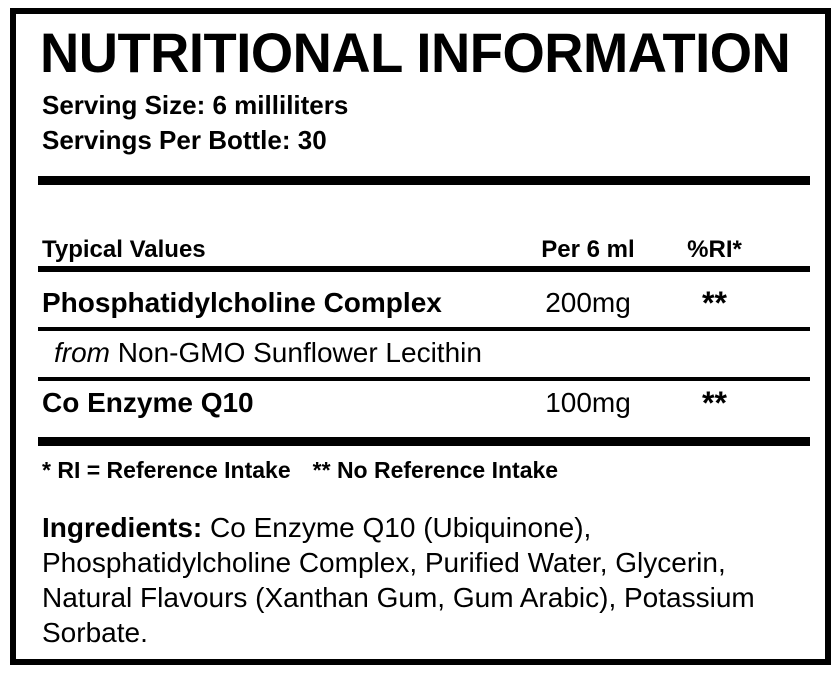  What do you see at coordinates (242, 302) in the screenshot?
I see `nutrient-name: Phosphatidylcholine Complex` at bounding box center [242, 302].